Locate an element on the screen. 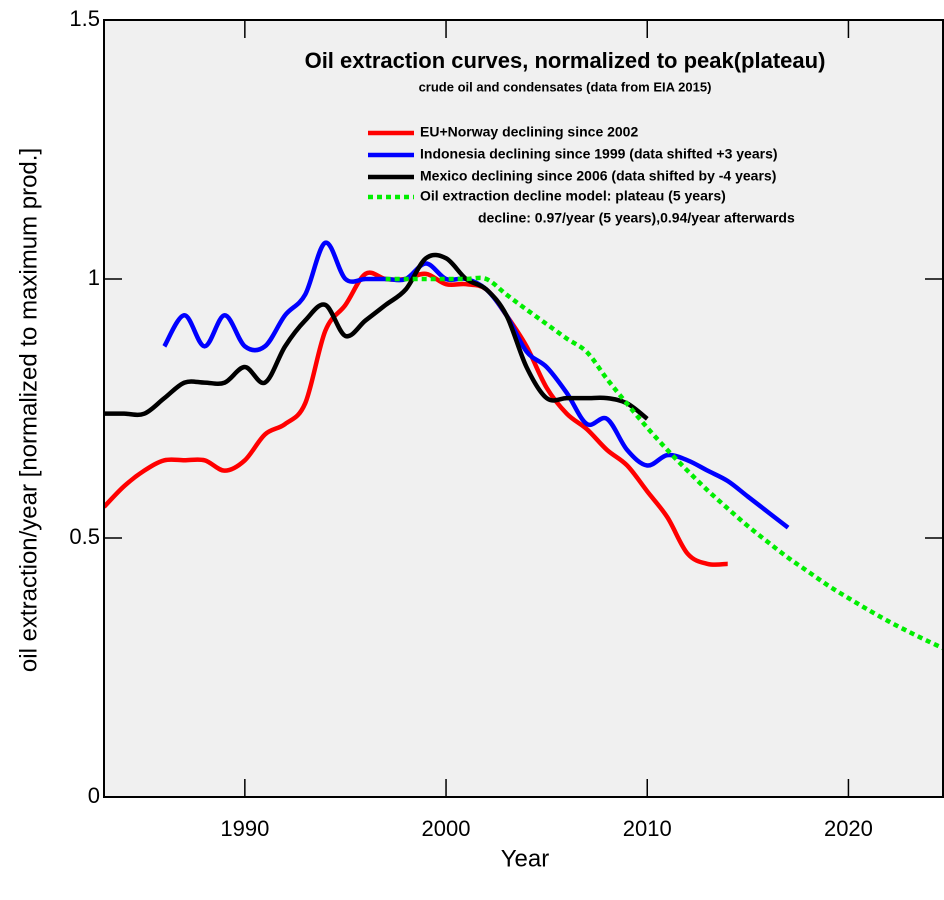 The height and width of the screenshot is (900, 944). y-tick-label: 1 is located at coordinates (94, 277).